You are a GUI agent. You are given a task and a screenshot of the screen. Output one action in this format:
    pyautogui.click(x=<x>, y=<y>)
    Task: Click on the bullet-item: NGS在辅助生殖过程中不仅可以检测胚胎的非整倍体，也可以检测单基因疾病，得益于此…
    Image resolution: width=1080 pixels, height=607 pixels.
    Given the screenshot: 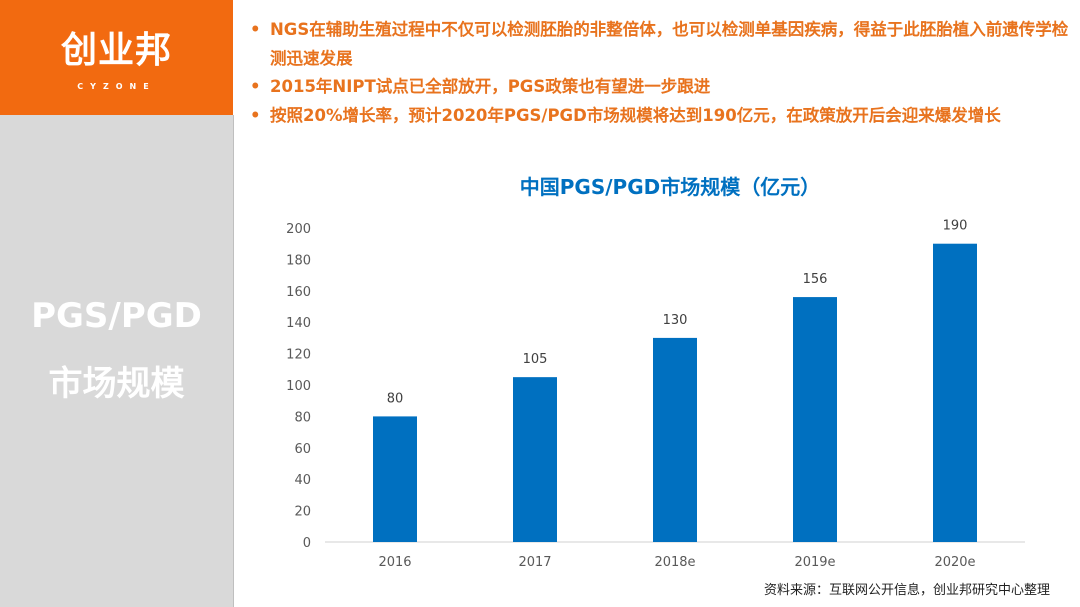 What is the action you would take?
    pyautogui.click(x=663, y=44)
    